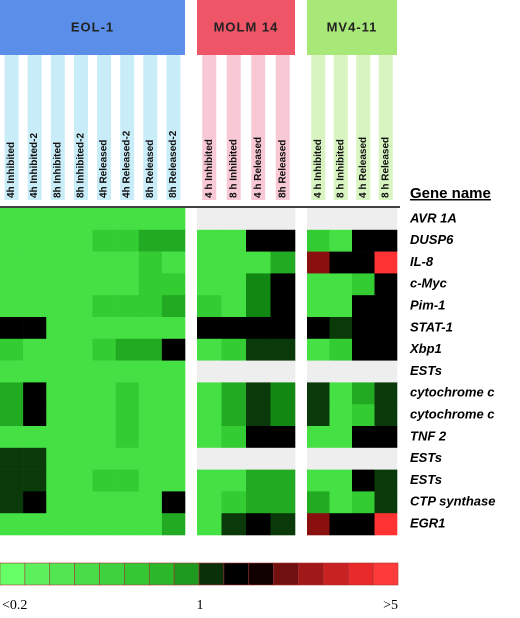  What do you see at coordinates (104, 169) in the screenshot?
I see `column-label: 4h Released` at bounding box center [104, 169].